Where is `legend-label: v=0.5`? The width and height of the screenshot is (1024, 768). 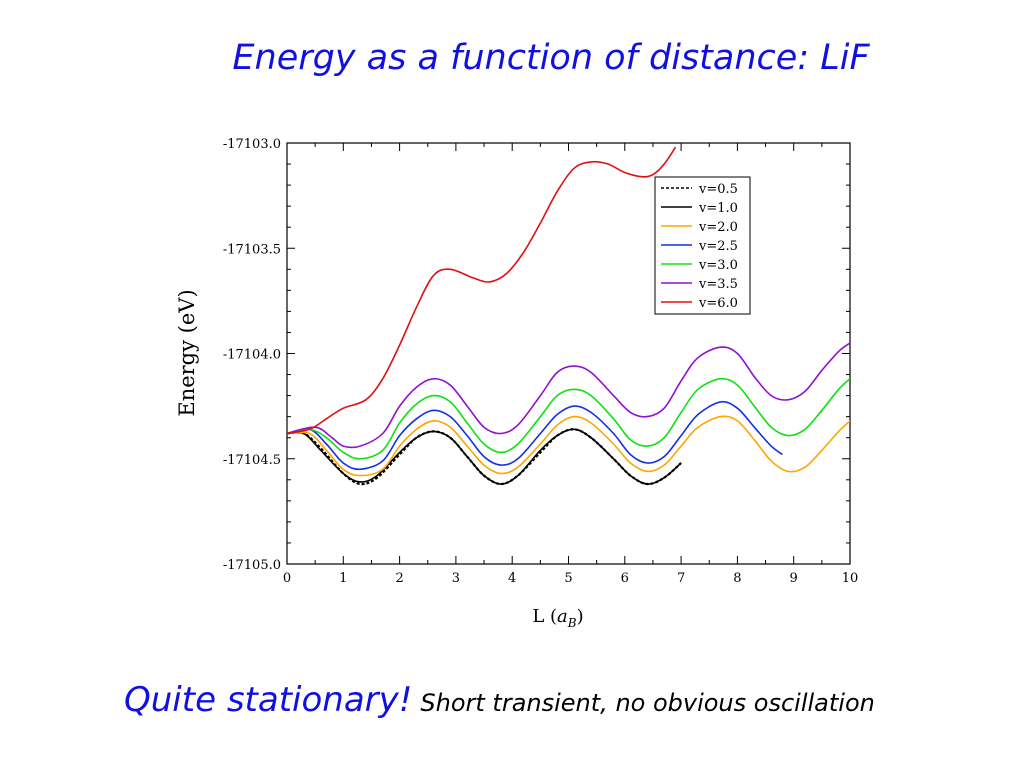
legend-label: v=0.5 is located at coordinates (718, 189).